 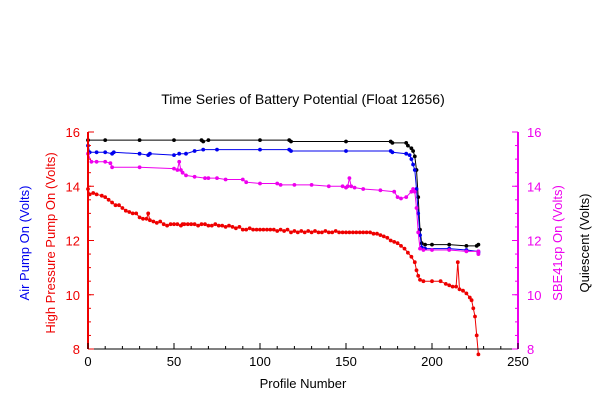 What do you see at coordinates (50, 242) in the screenshot?
I see `y-axis-label-high-pressure-pump: High Pressure Pump On (Volts)` at bounding box center [50, 242].